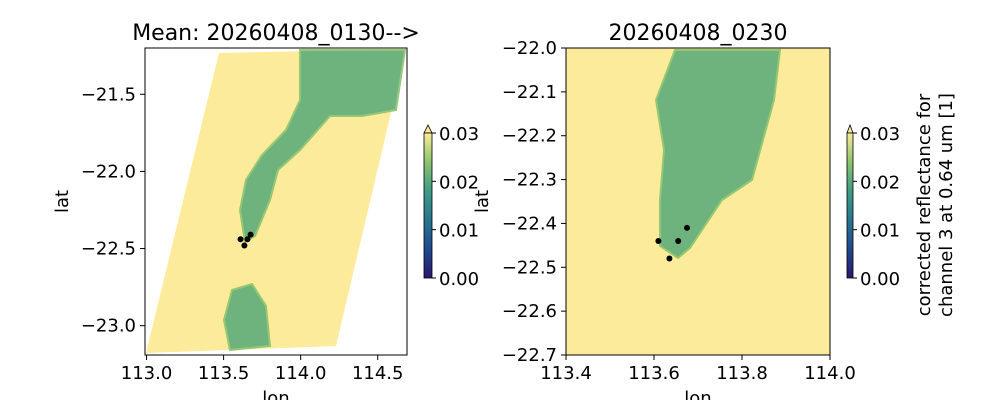 The image size is (1000, 400). I want to click on x-tick-label: 113.4, so click(566, 373).